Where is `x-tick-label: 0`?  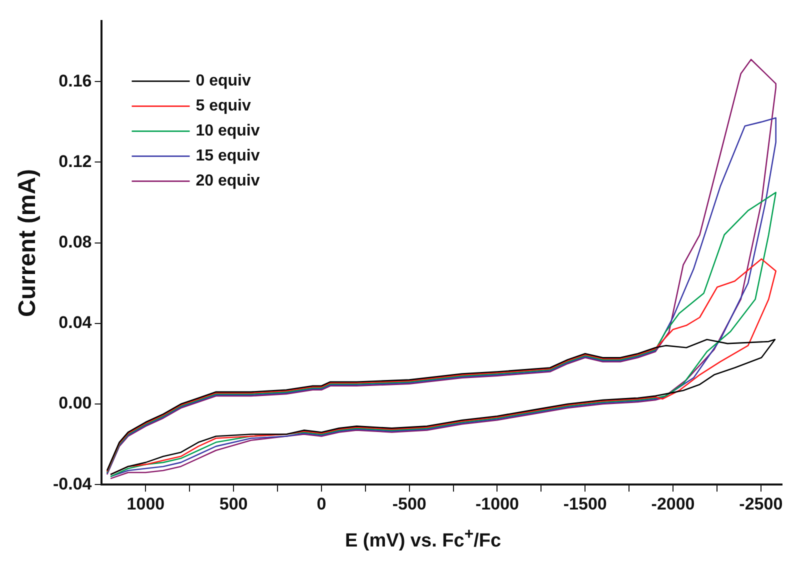 x-tick-label: 0 is located at coordinates (321, 504).